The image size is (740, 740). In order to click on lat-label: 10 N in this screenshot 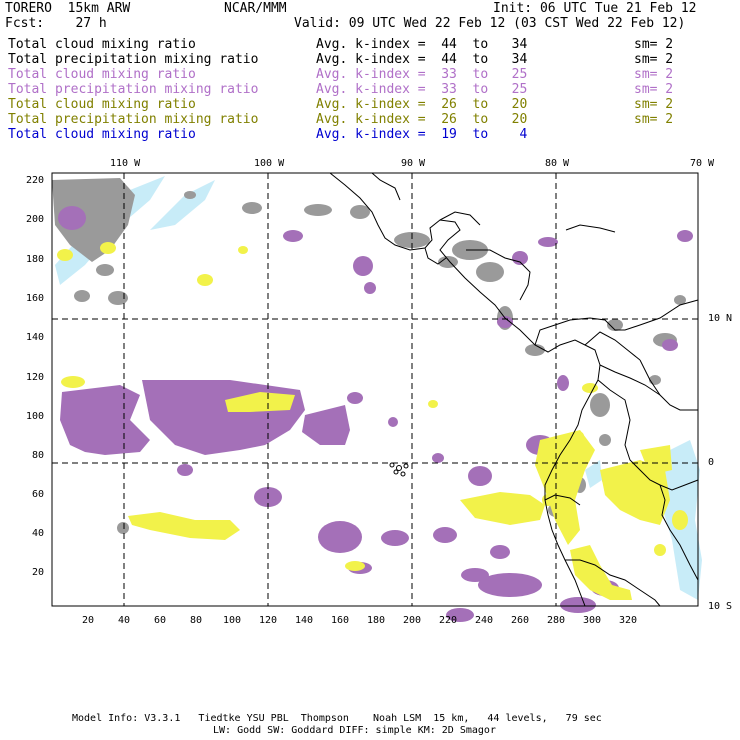, I will do `click(720, 318)`.